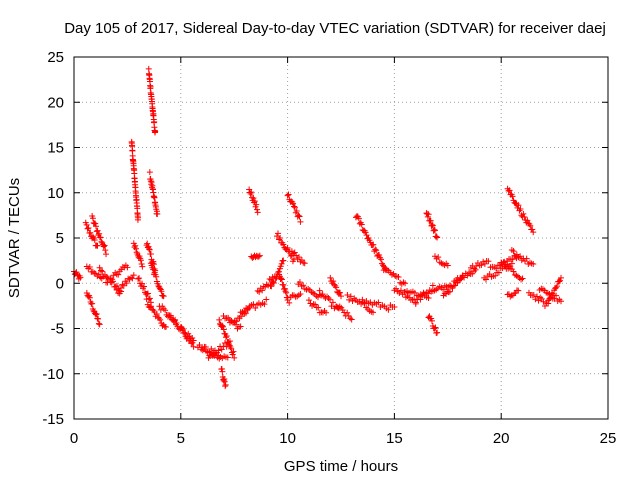 The image size is (640, 480). I want to click on series-t37, so click(317, 306).